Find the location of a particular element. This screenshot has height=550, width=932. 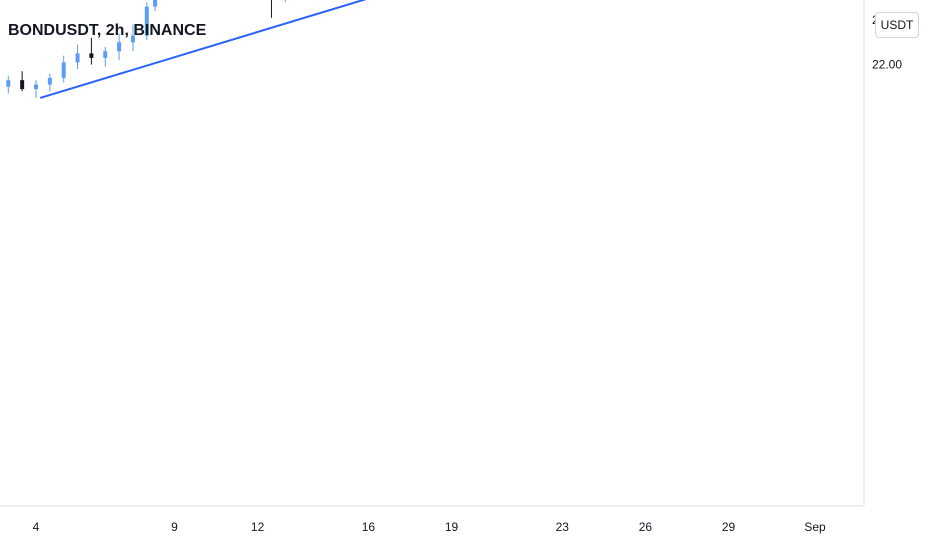

time-tick-label: 4 is located at coordinates (36, 527).